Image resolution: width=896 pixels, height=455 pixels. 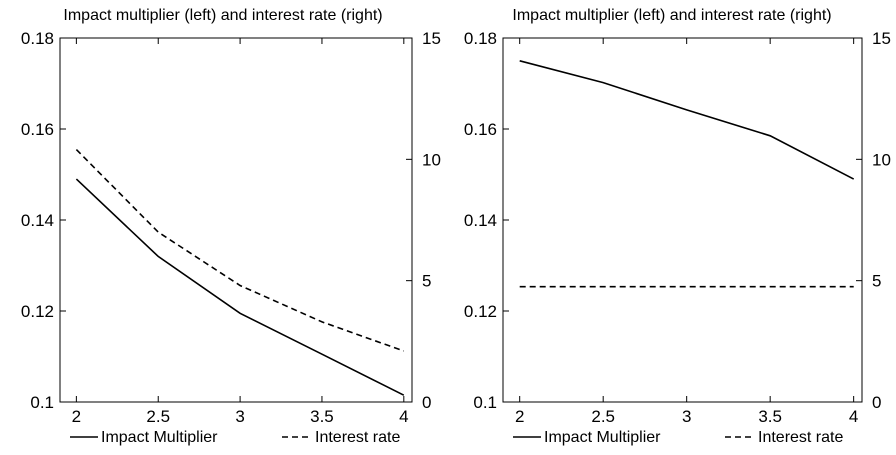 What do you see at coordinates (687, 120) in the screenshot?
I see `series-line-impact-multiplier` at bounding box center [687, 120].